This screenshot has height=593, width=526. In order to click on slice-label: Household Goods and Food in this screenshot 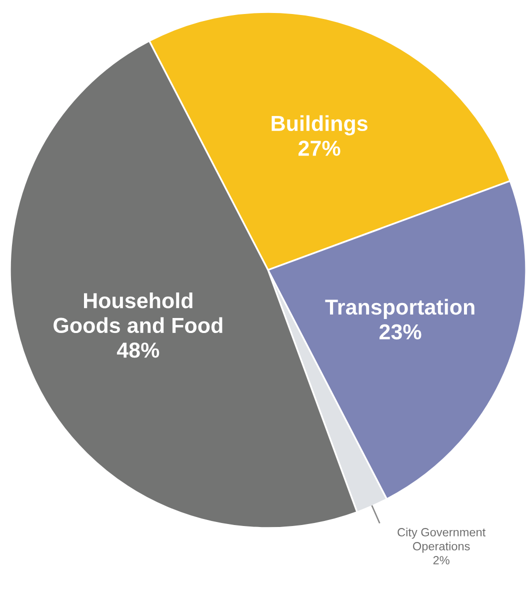, I will do `click(138, 313)`.